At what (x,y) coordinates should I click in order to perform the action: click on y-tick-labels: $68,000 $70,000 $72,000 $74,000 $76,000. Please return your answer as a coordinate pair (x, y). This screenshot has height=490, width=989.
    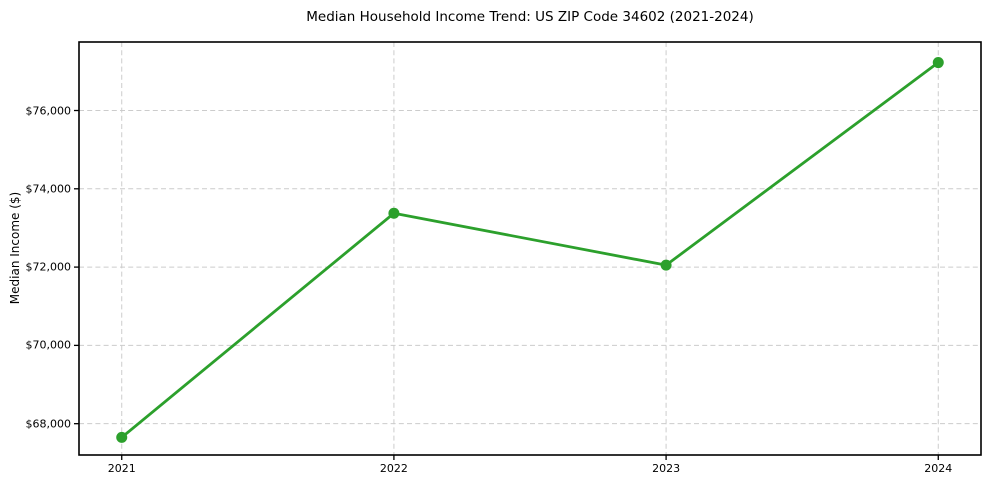
    Looking at the image, I should click on (36, 245).